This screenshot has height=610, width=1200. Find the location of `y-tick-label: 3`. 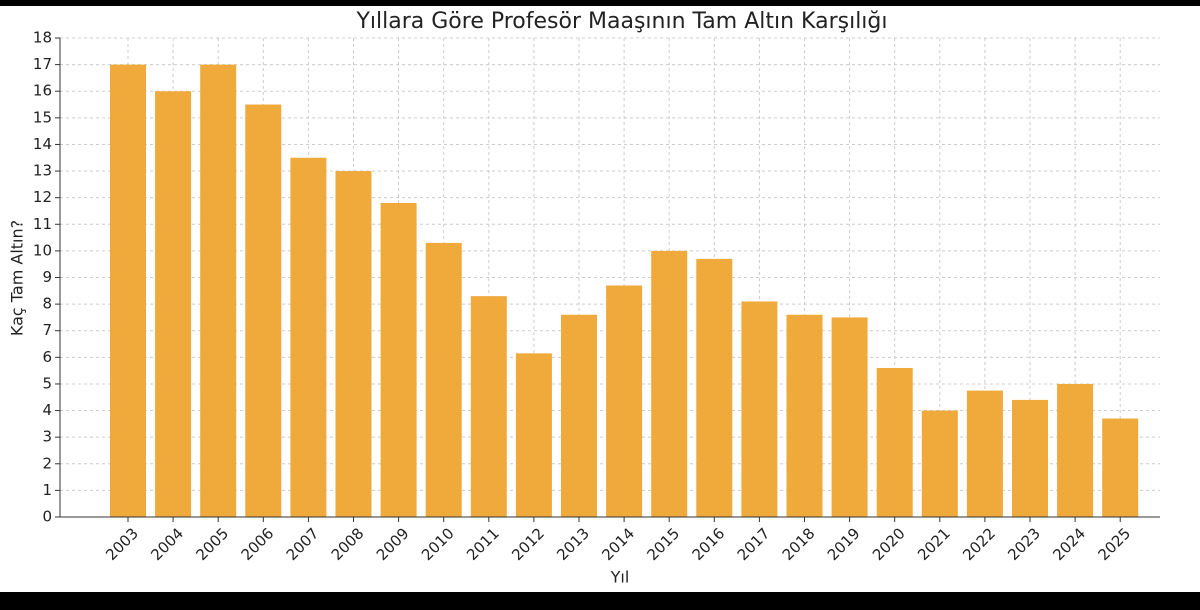

y-tick-label: 3 is located at coordinates (47, 437).